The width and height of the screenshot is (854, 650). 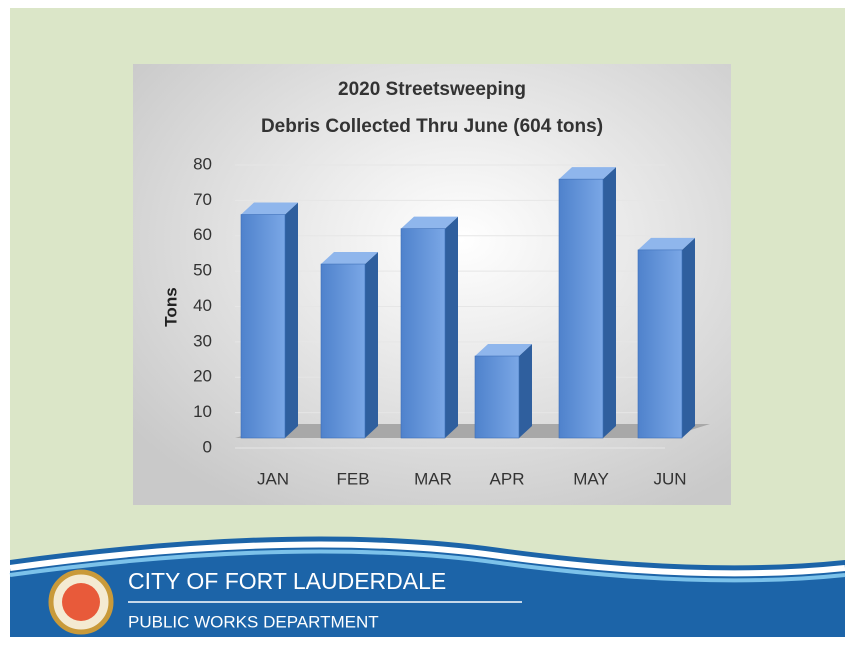 What do you see at coordinates (253, 621) in the screenshot?
I see `footer-subtitle: PUBLIC WORKS DEPARTMENT` at bounding box center [253, 621].